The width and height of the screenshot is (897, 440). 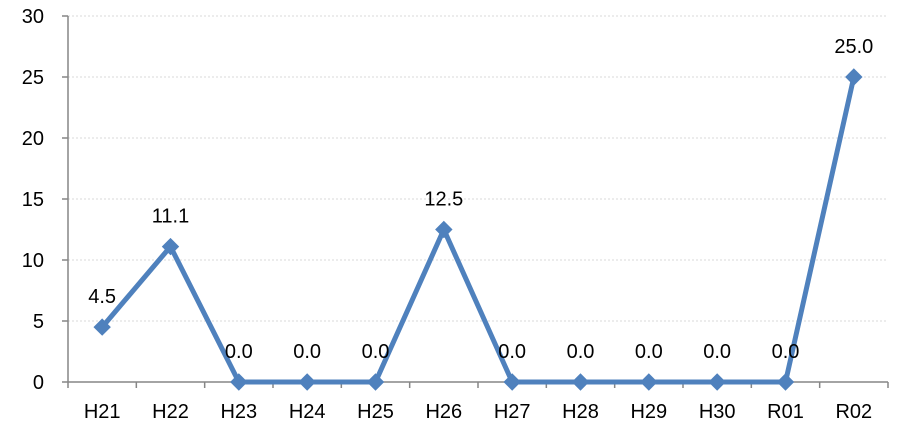 What do you see at coordinates (170, 217) in the screenshot?
I see `data-label: 11.1` at bounding box center [170, 217].